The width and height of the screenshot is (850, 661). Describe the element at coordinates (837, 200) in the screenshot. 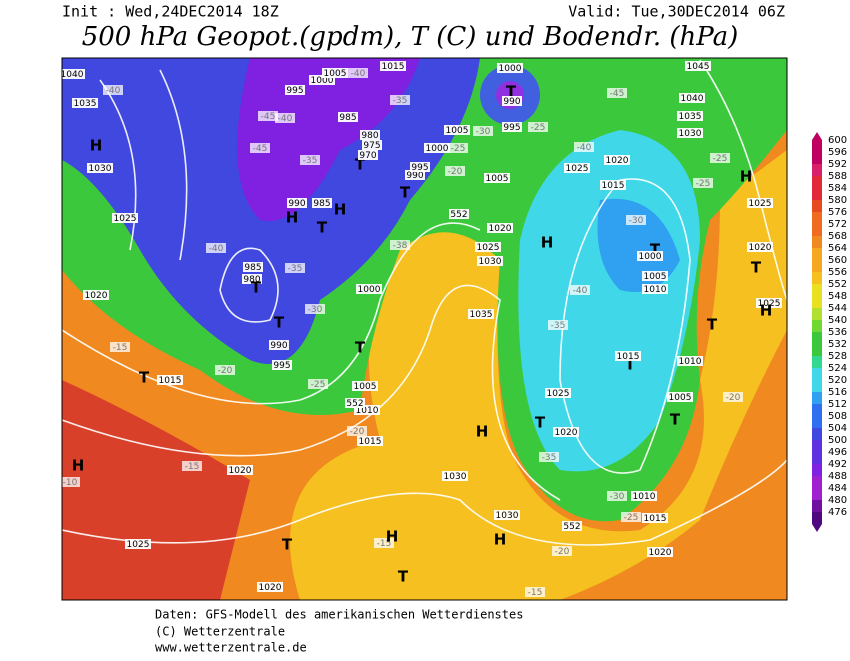

I see `colorbar-label: 580` at that location.